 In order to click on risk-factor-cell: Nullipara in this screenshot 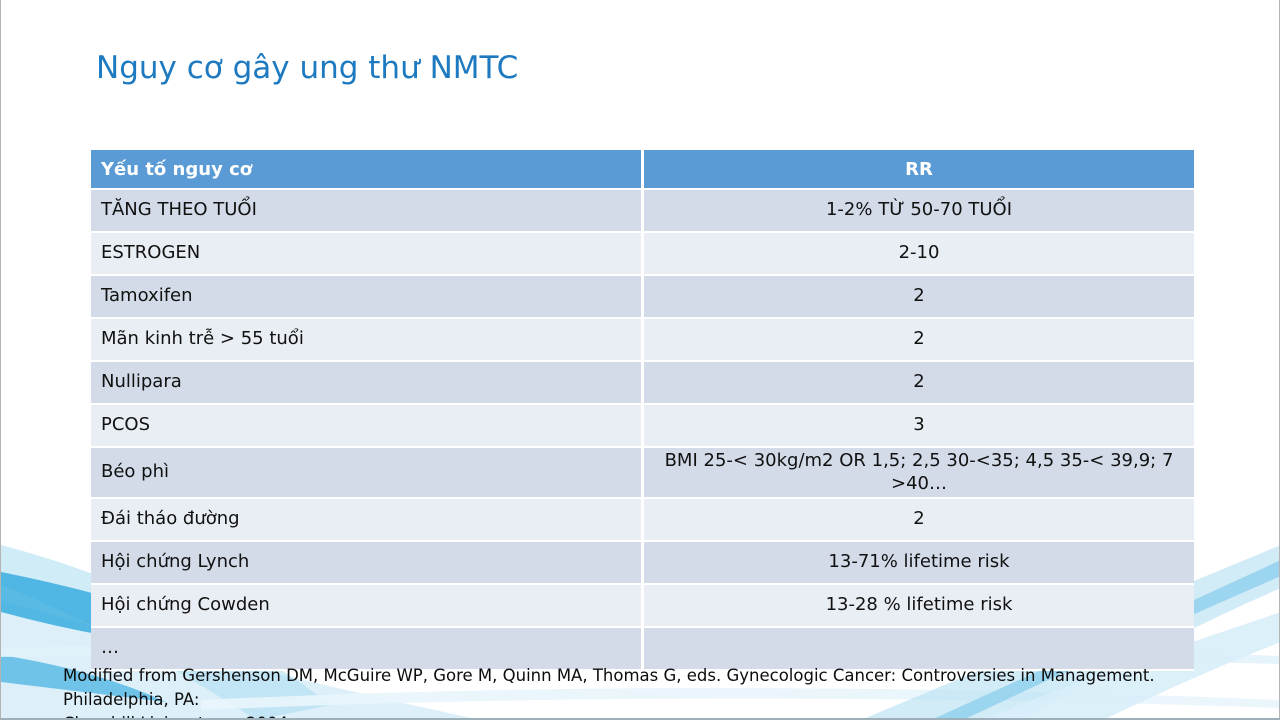, I will do `click(367, 383)`.